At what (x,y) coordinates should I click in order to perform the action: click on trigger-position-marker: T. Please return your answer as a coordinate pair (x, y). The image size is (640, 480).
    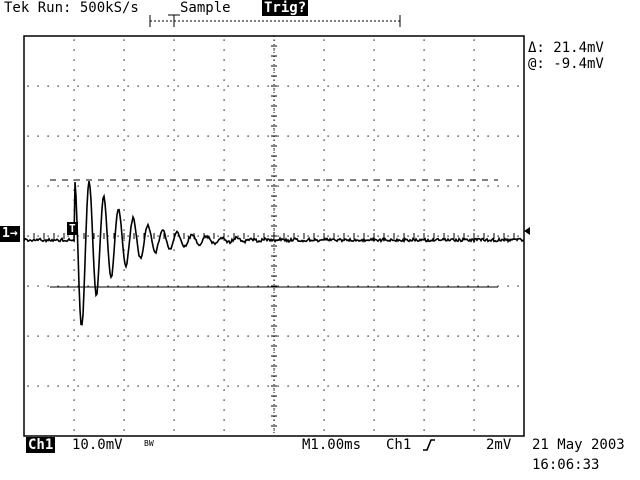
    Looking at the image, I should click on (72, 228).